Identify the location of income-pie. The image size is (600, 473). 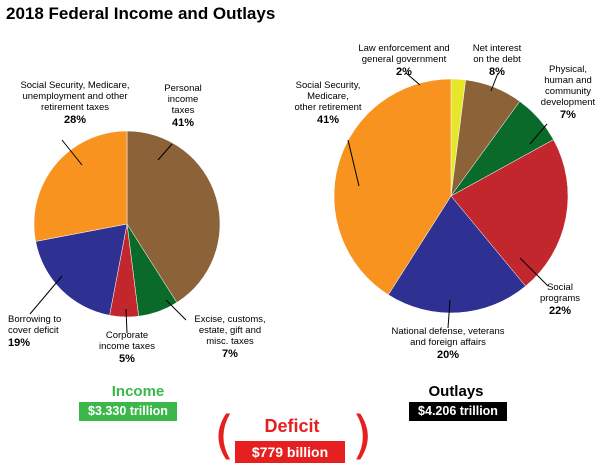
(127, 224).